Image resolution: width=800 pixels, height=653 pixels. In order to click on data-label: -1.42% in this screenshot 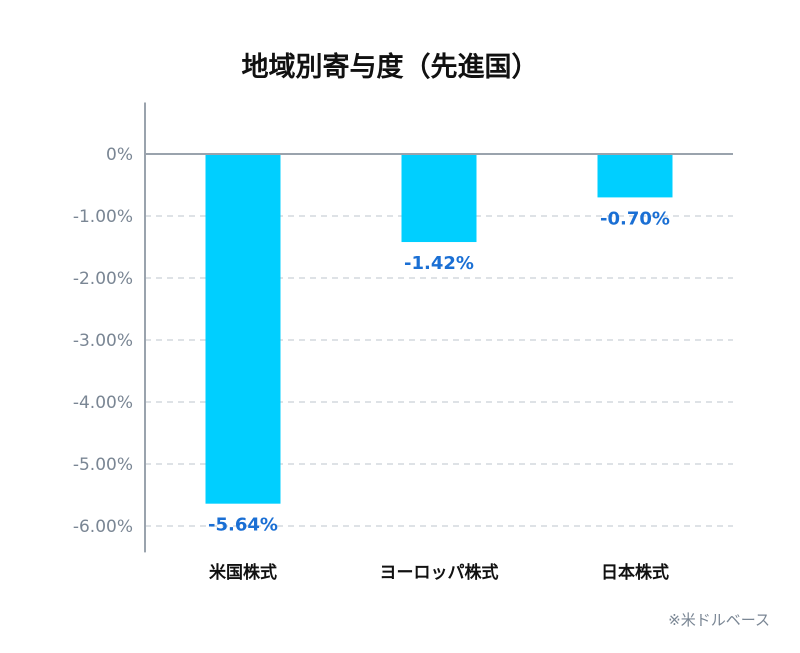, I will do `click(439, 263)`.